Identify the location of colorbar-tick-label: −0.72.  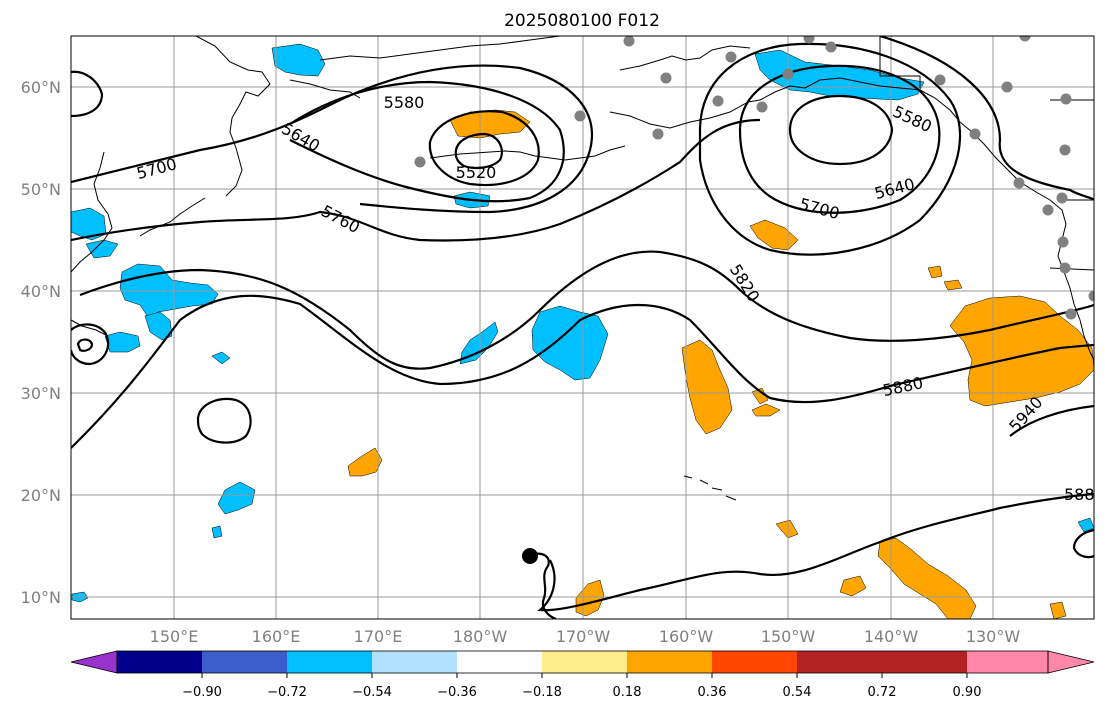
(287, 692).